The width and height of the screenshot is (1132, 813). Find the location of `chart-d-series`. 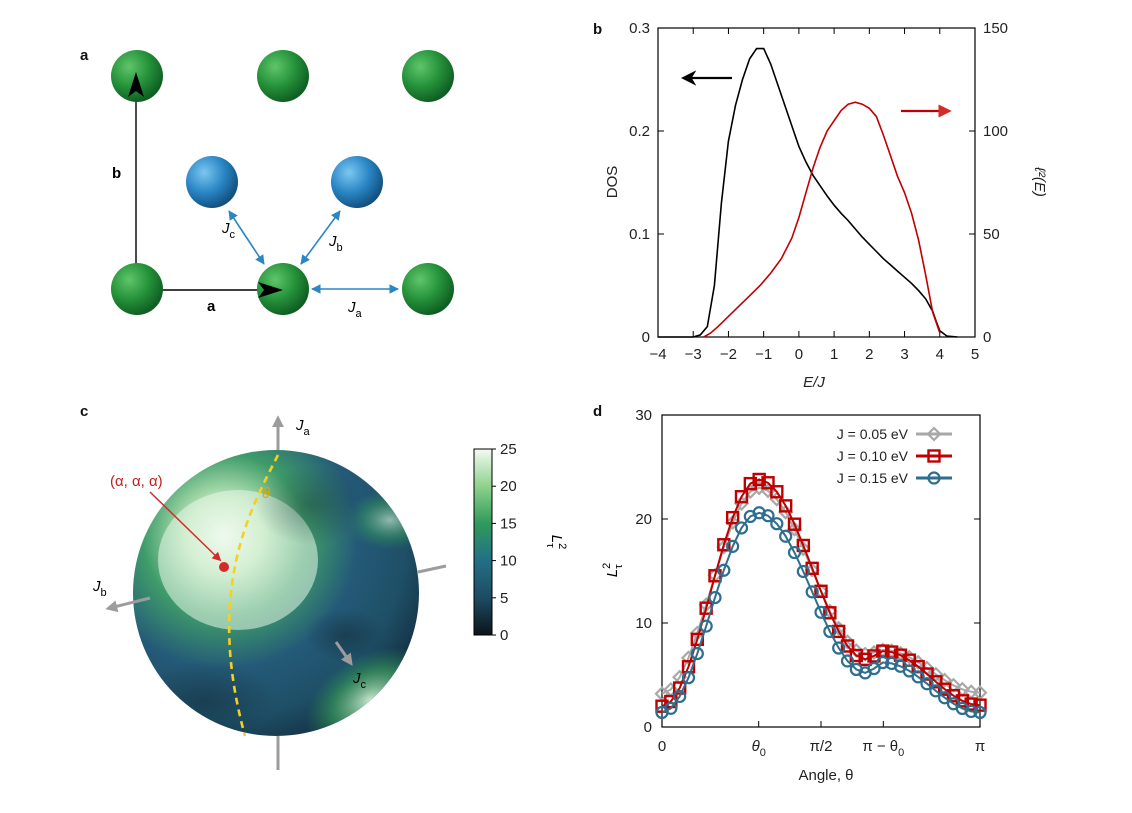

chart-d-series is located at coordinates (821, 596).